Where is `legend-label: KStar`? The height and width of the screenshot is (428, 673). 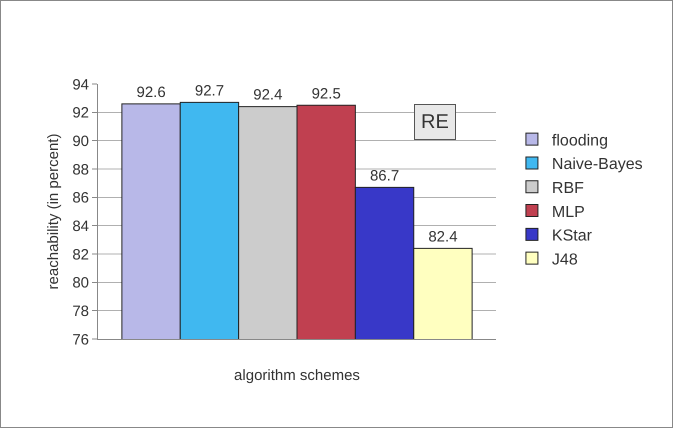
legend-label: KStar is located at coordinates (572, 236).